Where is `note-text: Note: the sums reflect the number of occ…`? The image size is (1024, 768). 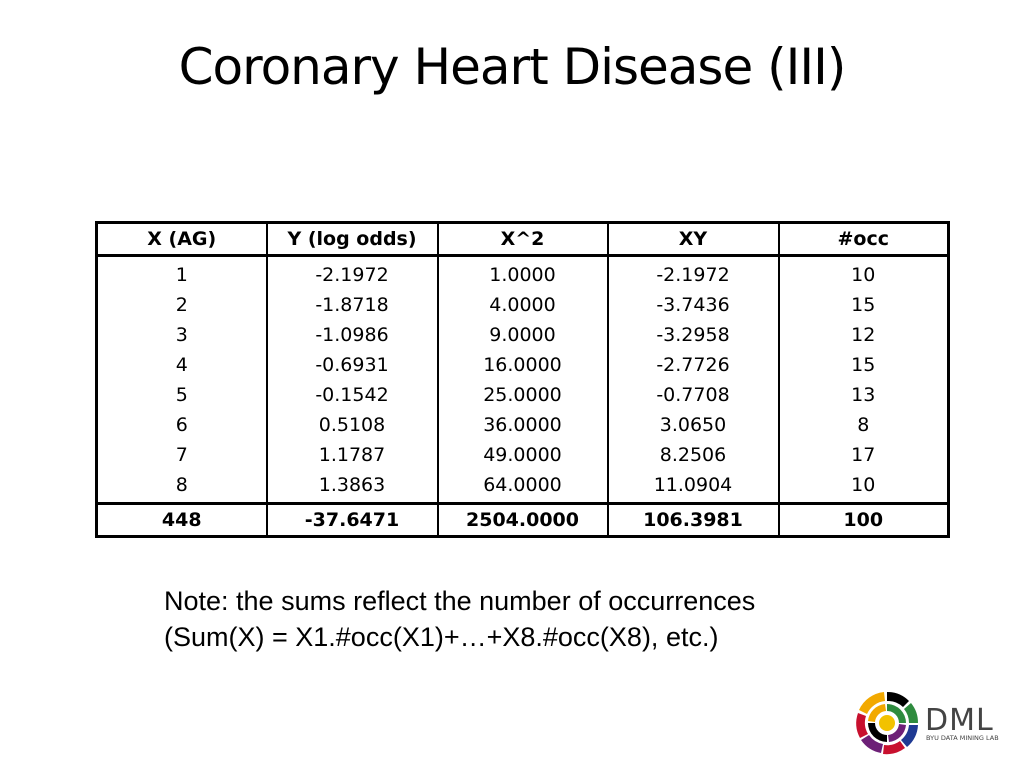
note-text: Note: the sums reflect the number of occ… is located at coordinates (459, 619).